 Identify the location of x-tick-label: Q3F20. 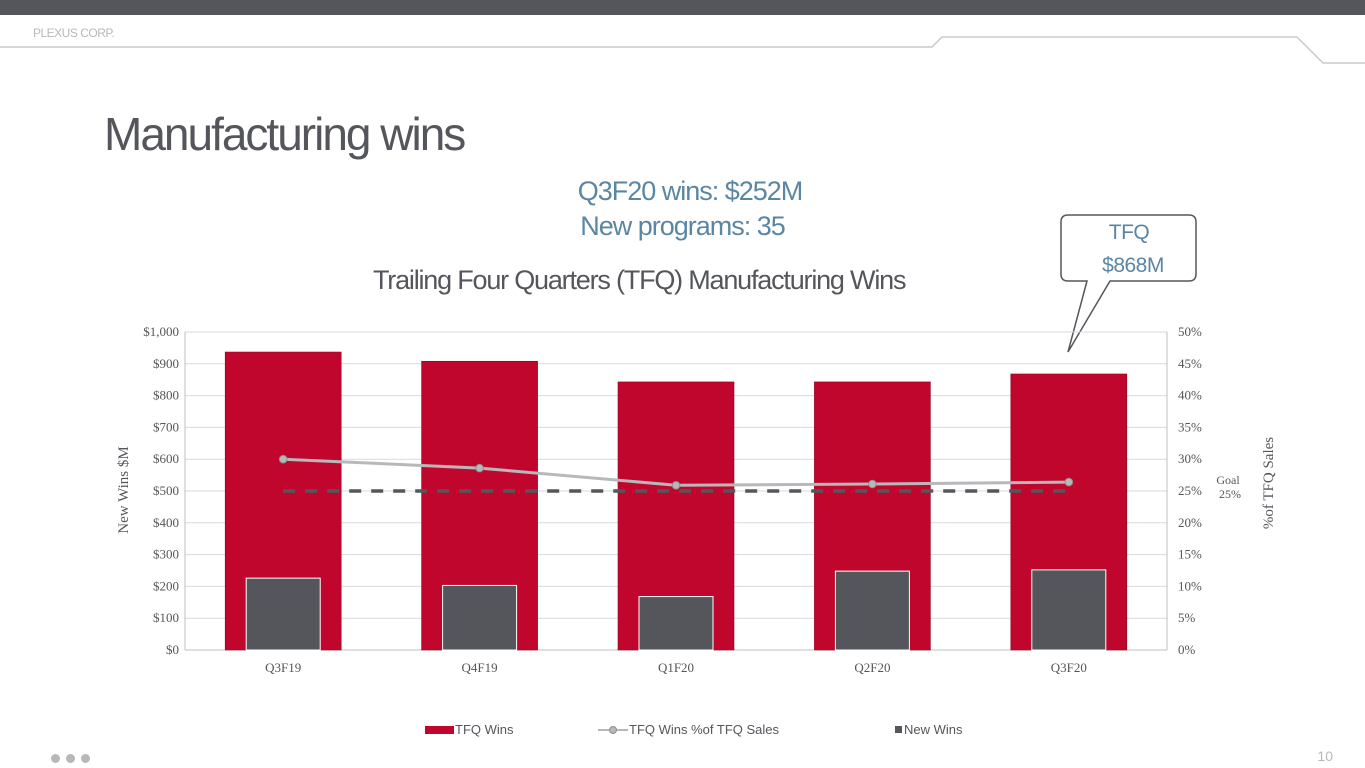
(1069, 667).